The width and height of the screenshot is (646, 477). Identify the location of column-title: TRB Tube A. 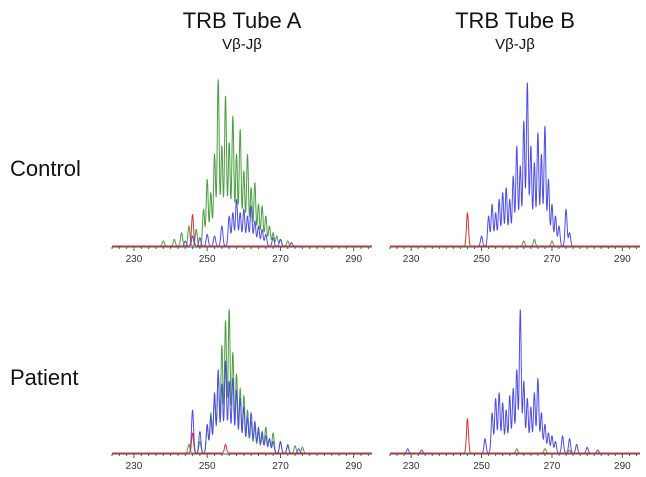
(242, 20).